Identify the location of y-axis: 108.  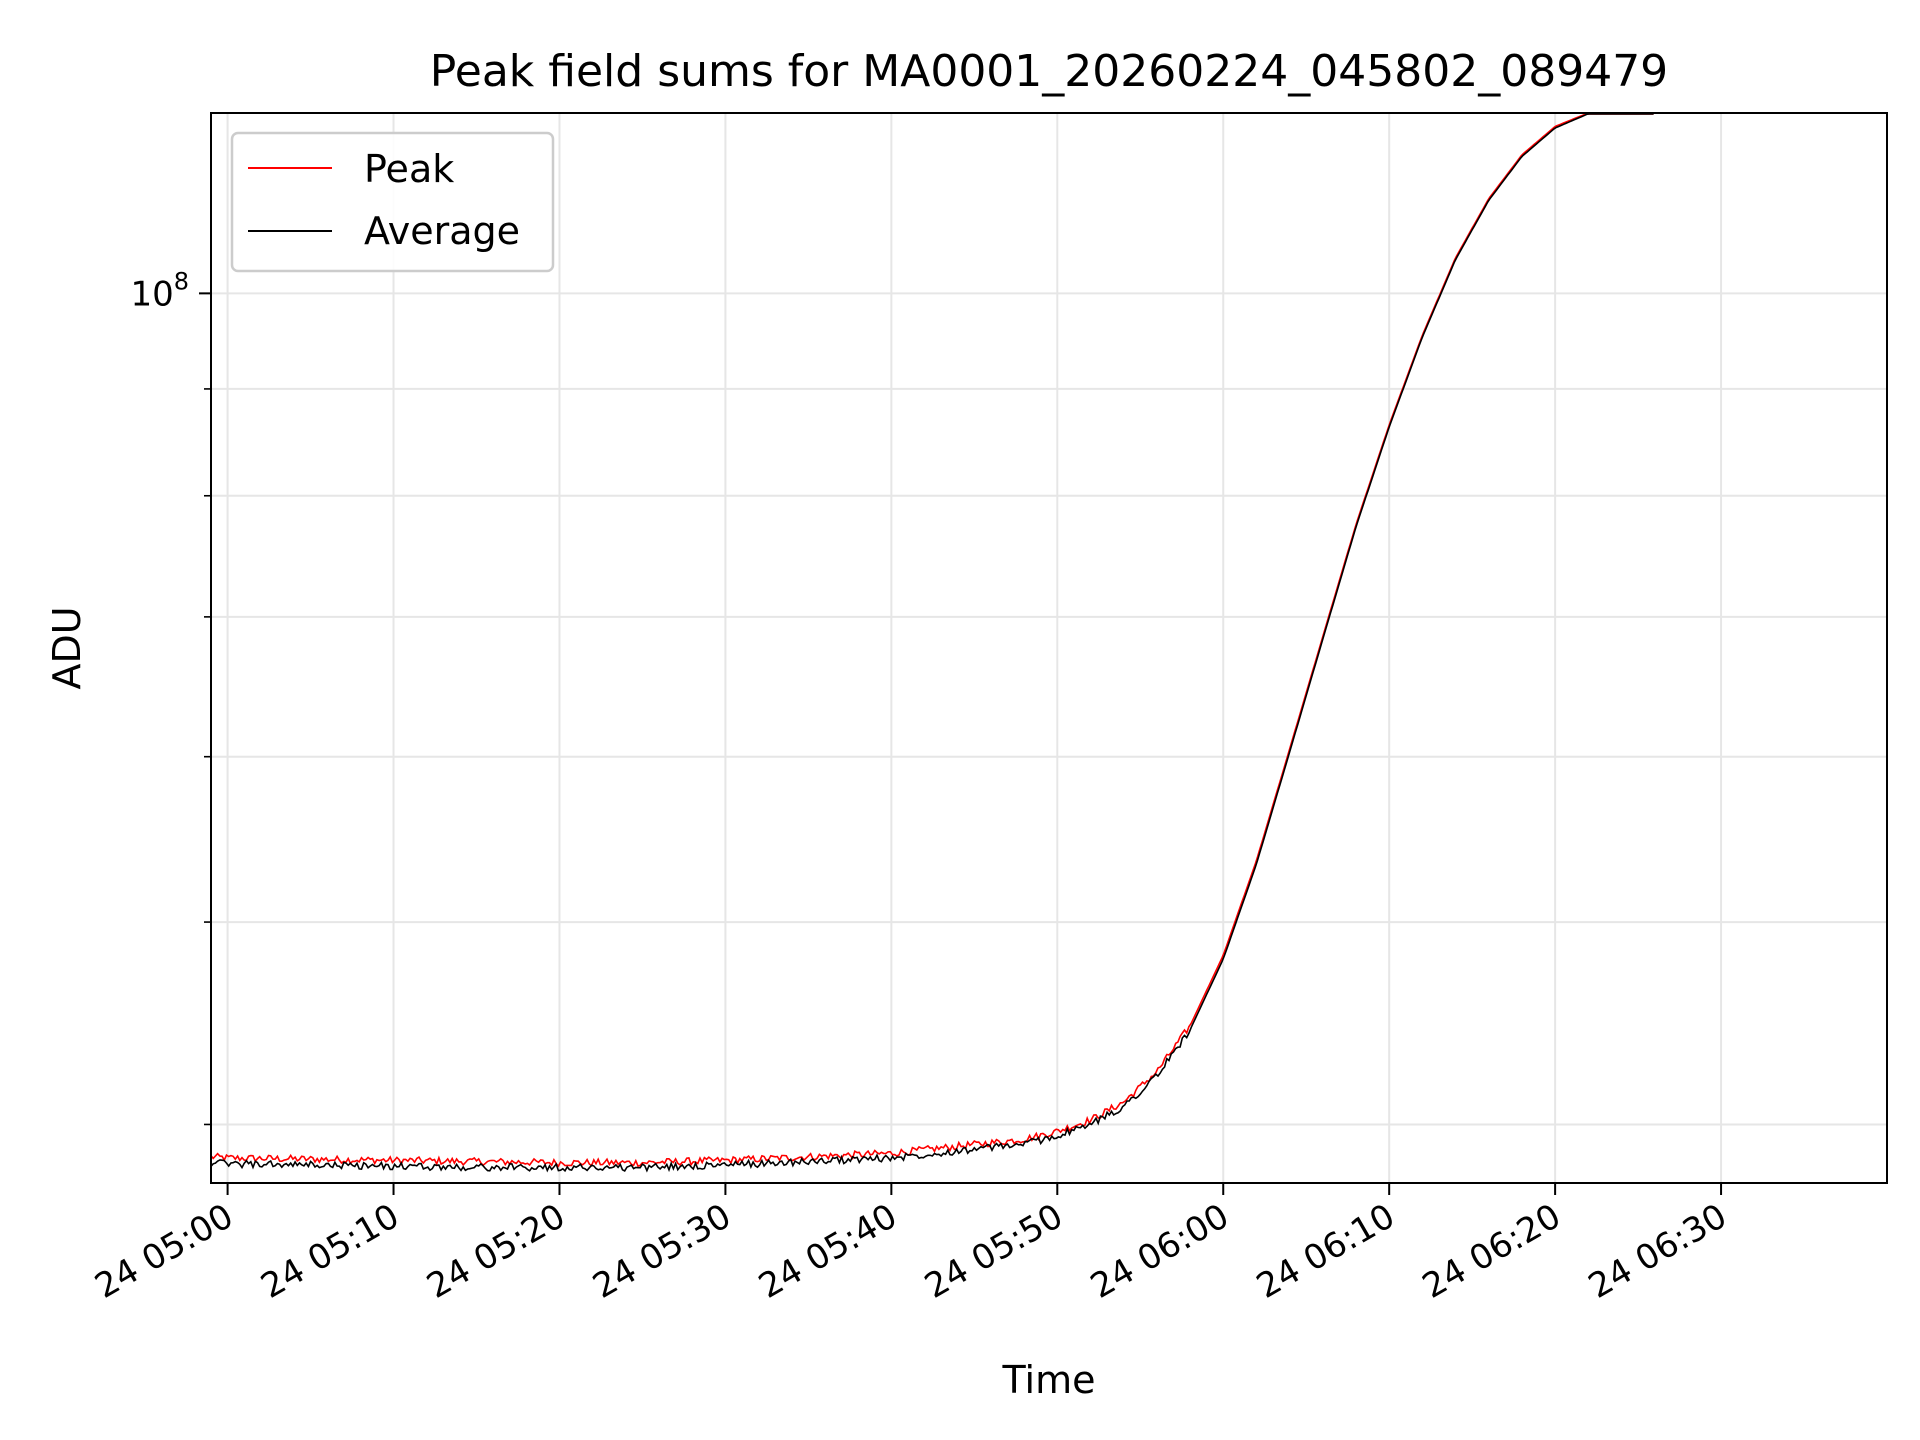
(170, 696).